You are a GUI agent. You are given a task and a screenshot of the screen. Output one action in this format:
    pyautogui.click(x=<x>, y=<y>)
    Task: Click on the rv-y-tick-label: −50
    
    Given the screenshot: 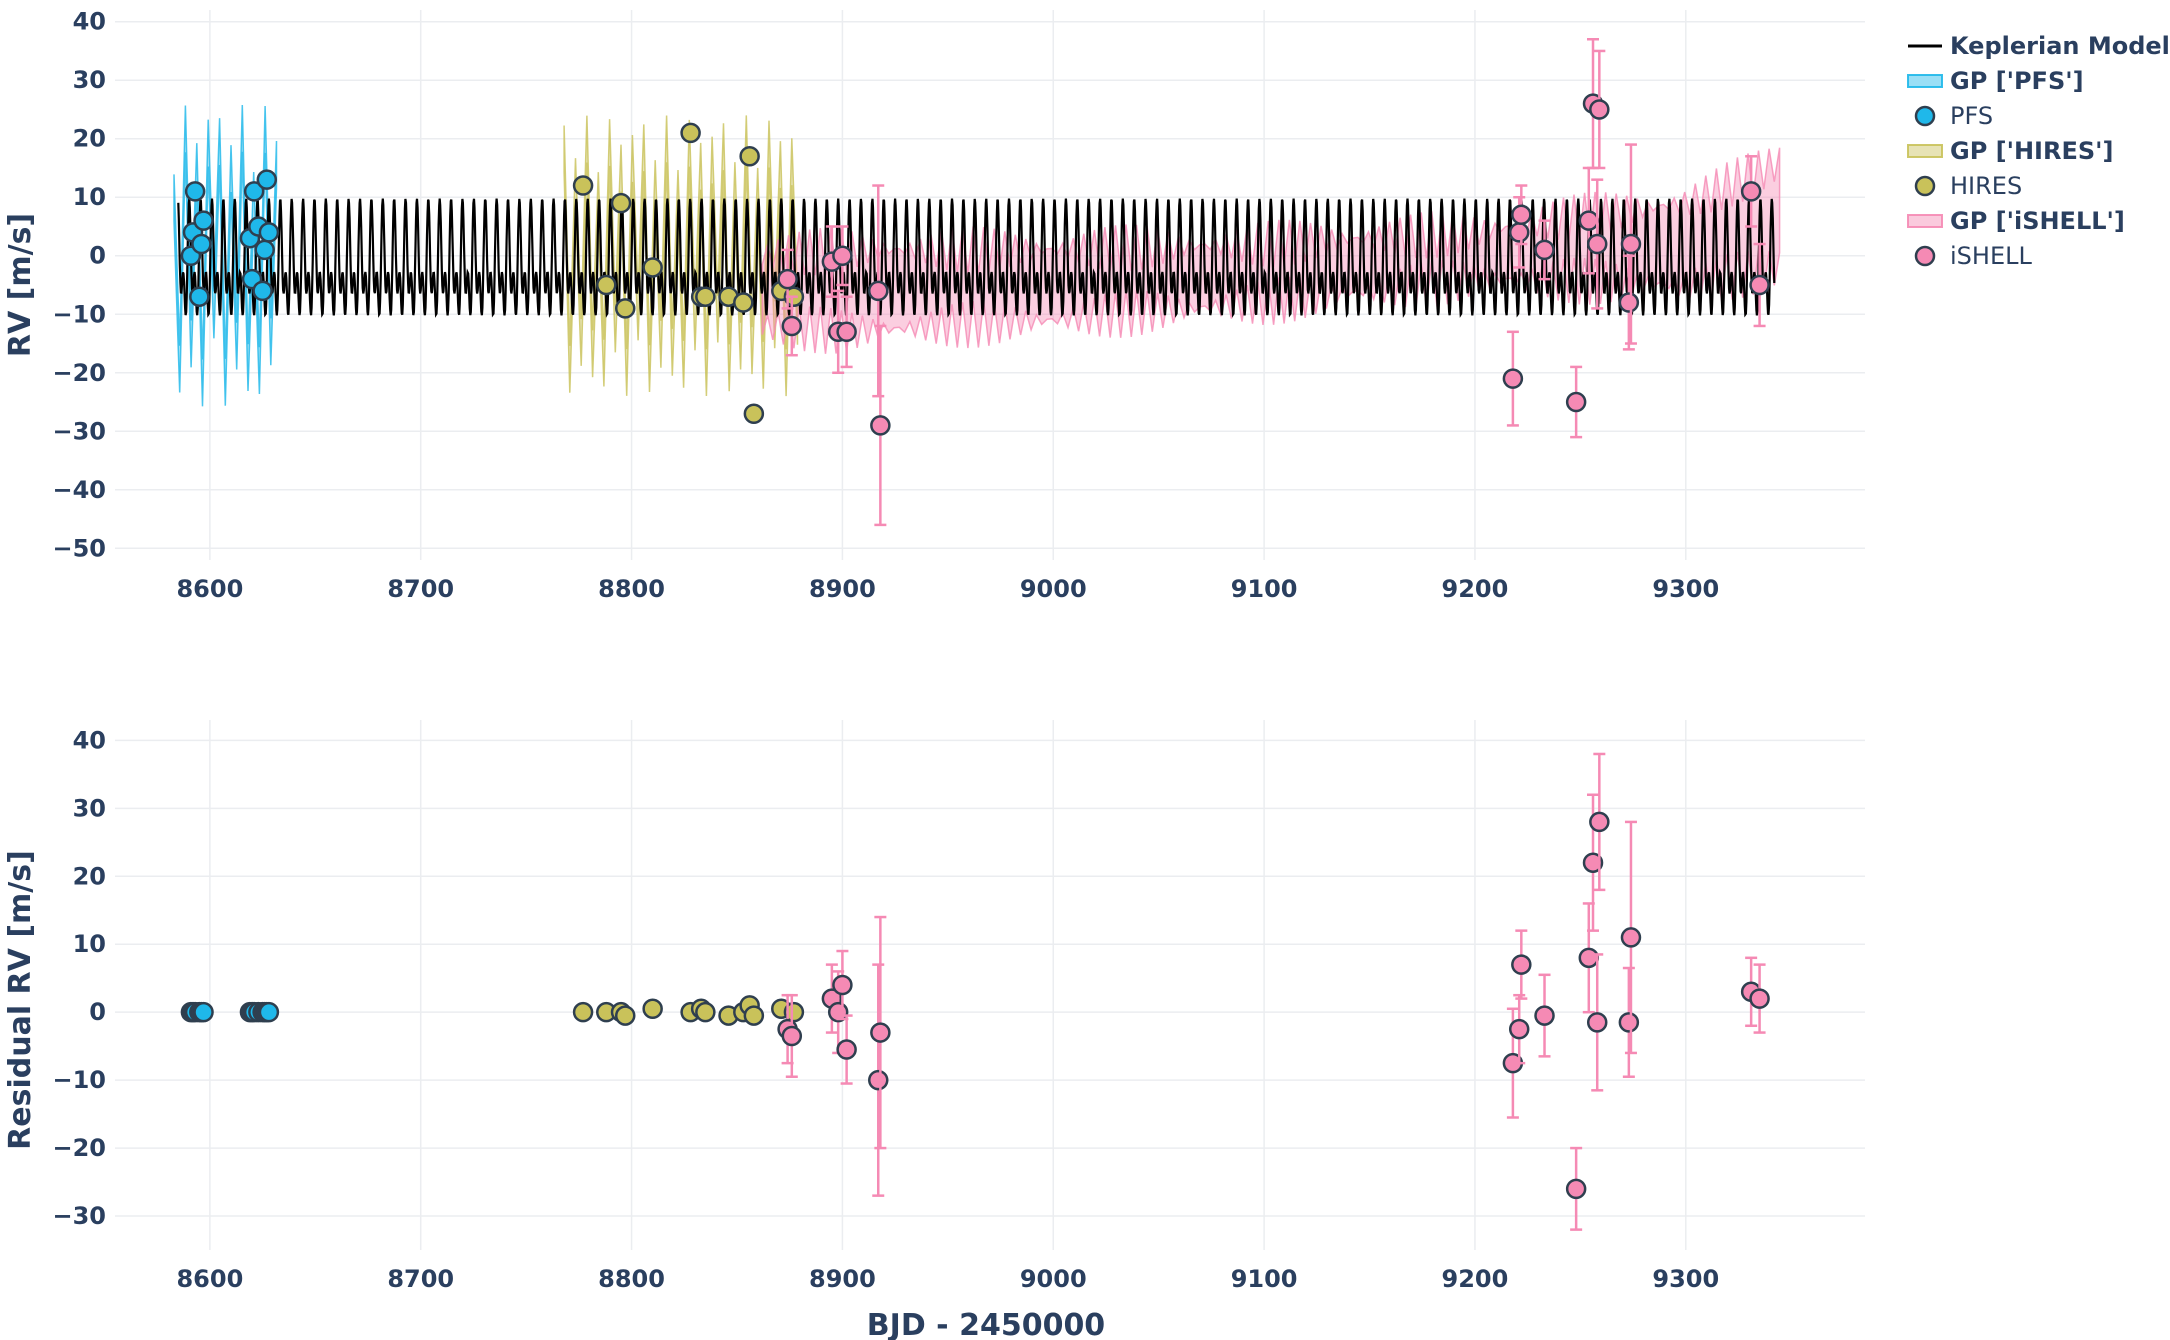 What is the action you would take?
    pyautogui.click(x=79, y=548)
    